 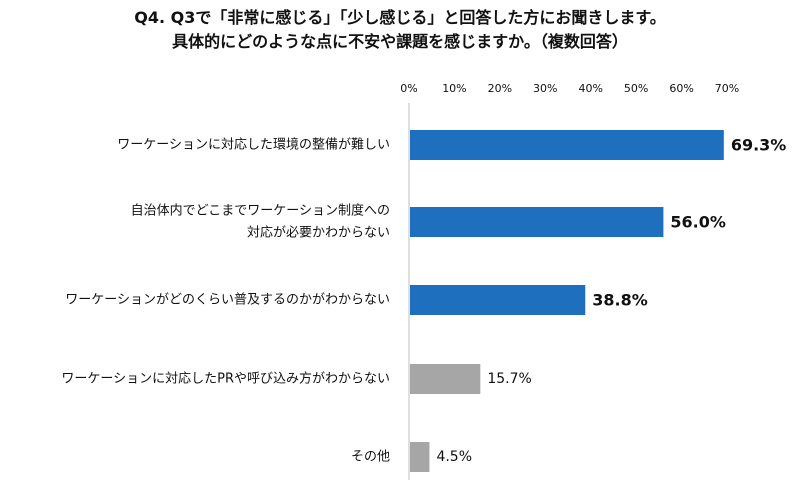 What do you see at coordinates (400, 41) in the screenshot?
I see `chart-title-line-2: 具体的にどのような点に不安や課題を感じますか。（複数回答）` at bounding box center [400, 41].